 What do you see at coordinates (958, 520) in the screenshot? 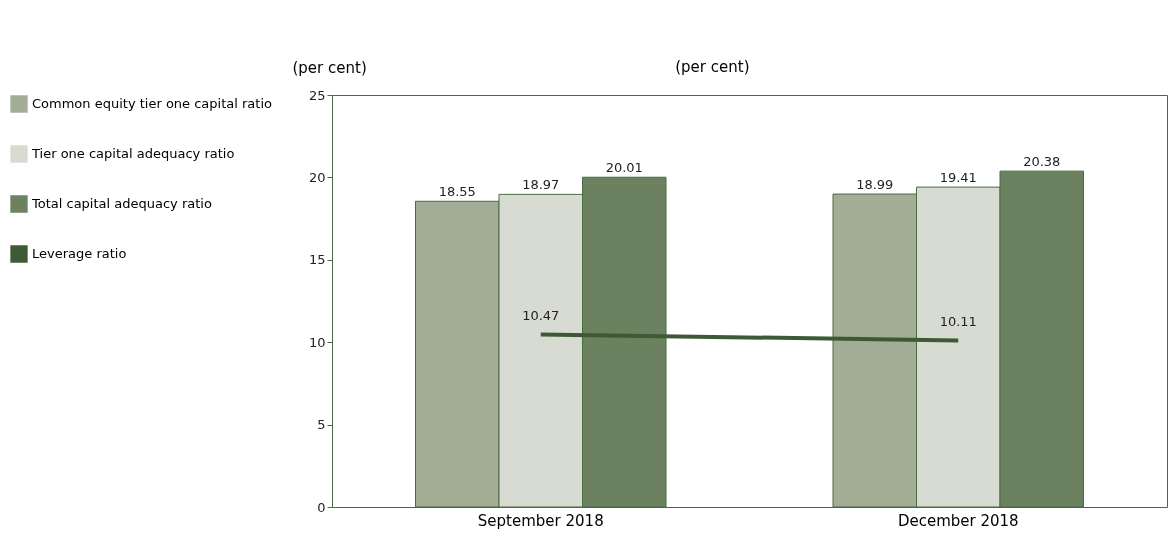
I see `x-tick-label: December 2018` at bounding box center [958, 520].